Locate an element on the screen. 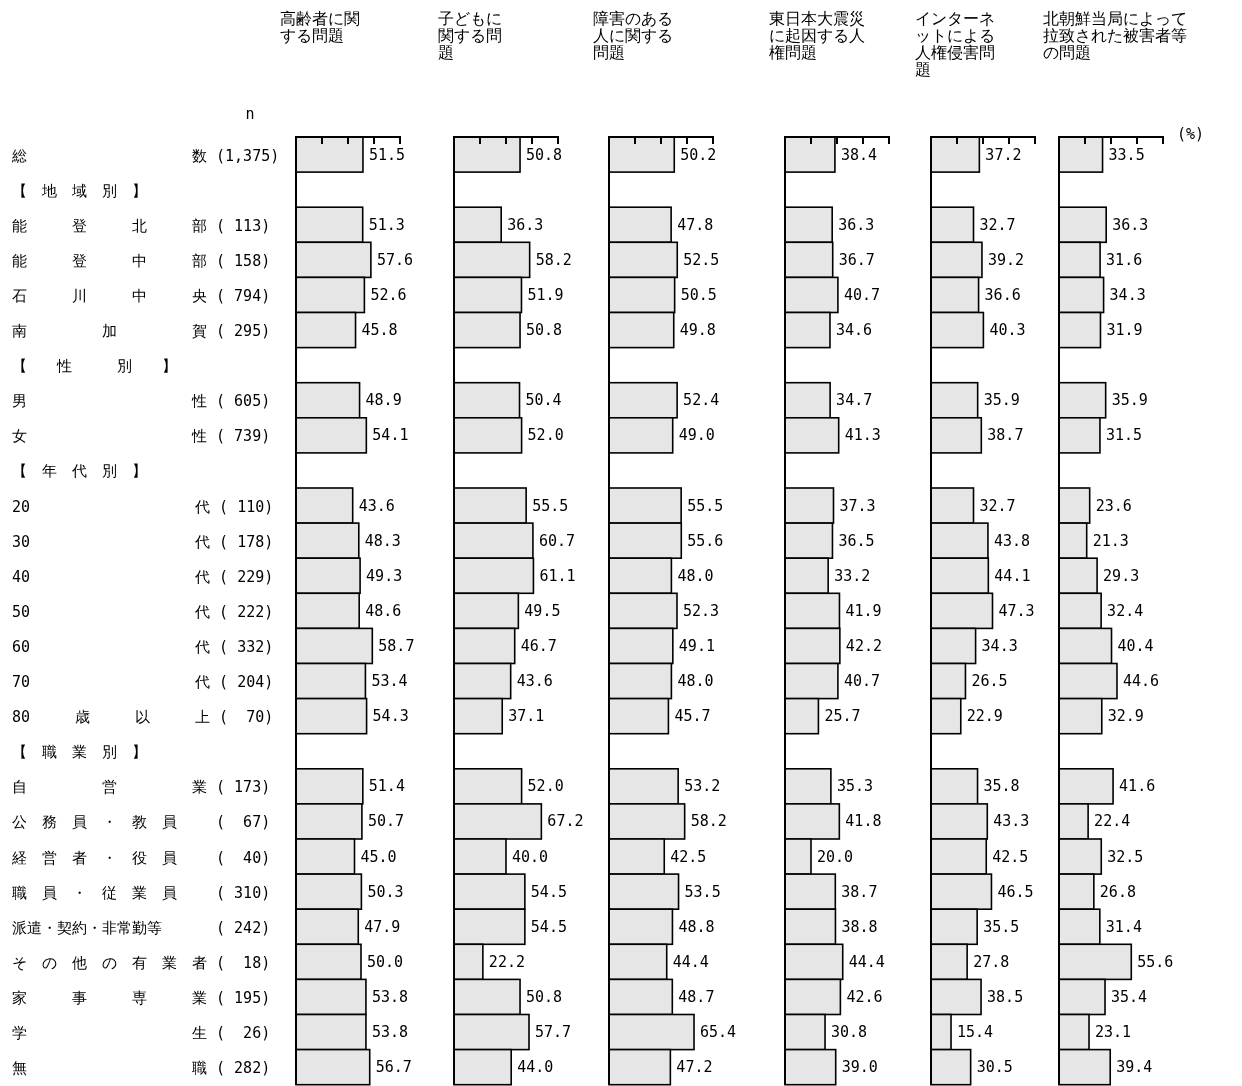  data-label: 67.2 is located at coordinates (565, 821).